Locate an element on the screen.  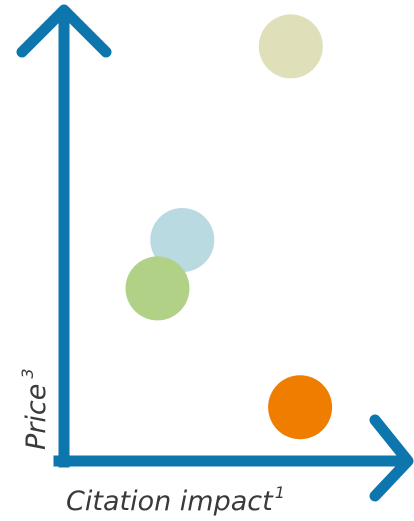
x-axis-label-text: Citation impact is located at coordinates (170, 501).